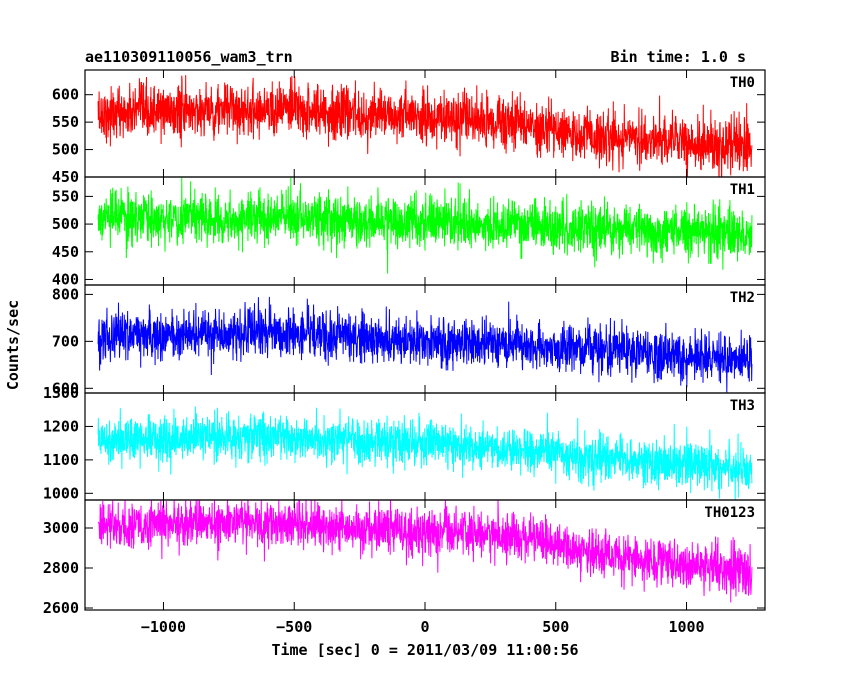 The width and height of the screenshot is (850, 680). What do you see at coordinates (61, 528) in the screenshot?
I see `y-tick-label-th0123: 3000` at bounding box center [61, 528].